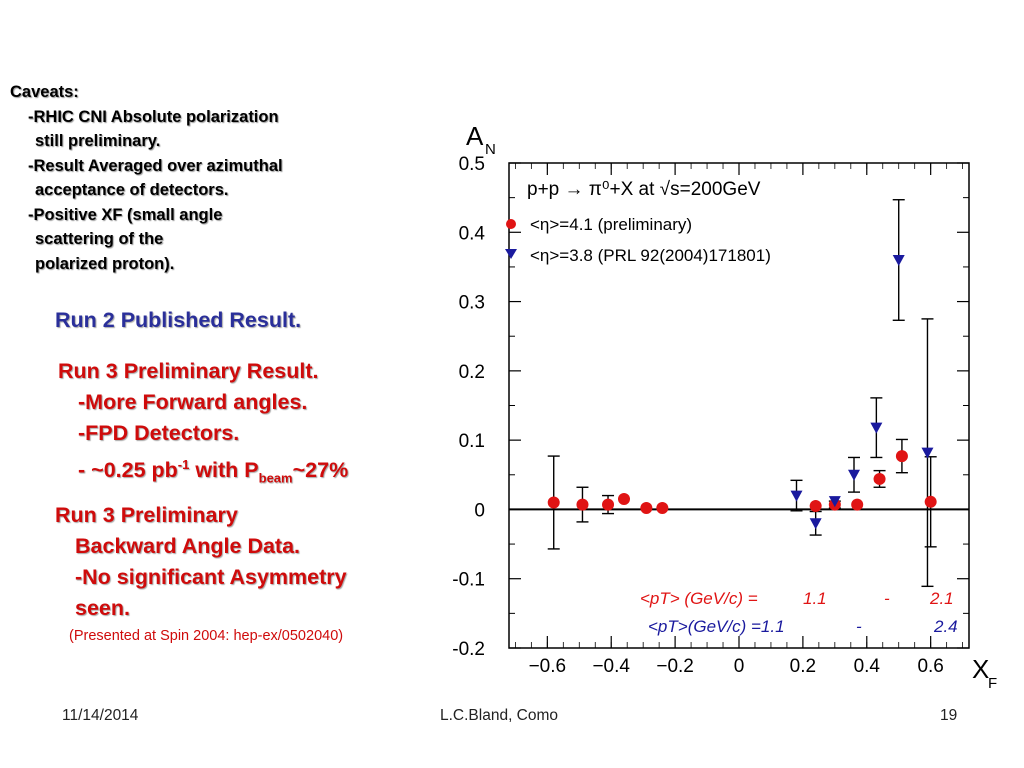  Describe the element at coordinates (472, 303) in the screenshot. I see `y-tick-label: 0.3` at that location.